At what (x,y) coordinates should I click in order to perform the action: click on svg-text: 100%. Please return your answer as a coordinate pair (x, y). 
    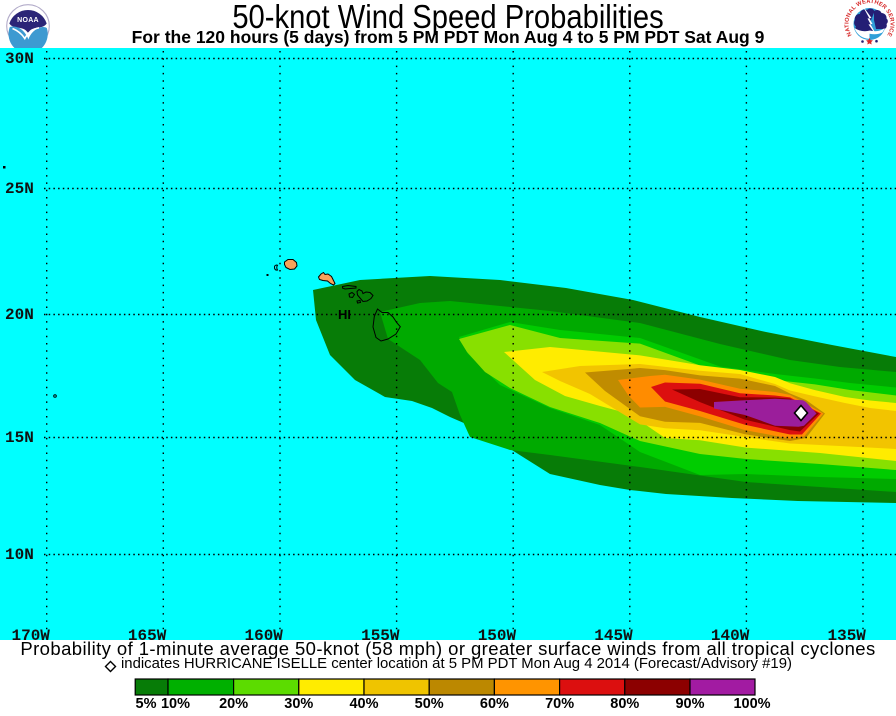
    Looking at the image, I should click on (751, 704).